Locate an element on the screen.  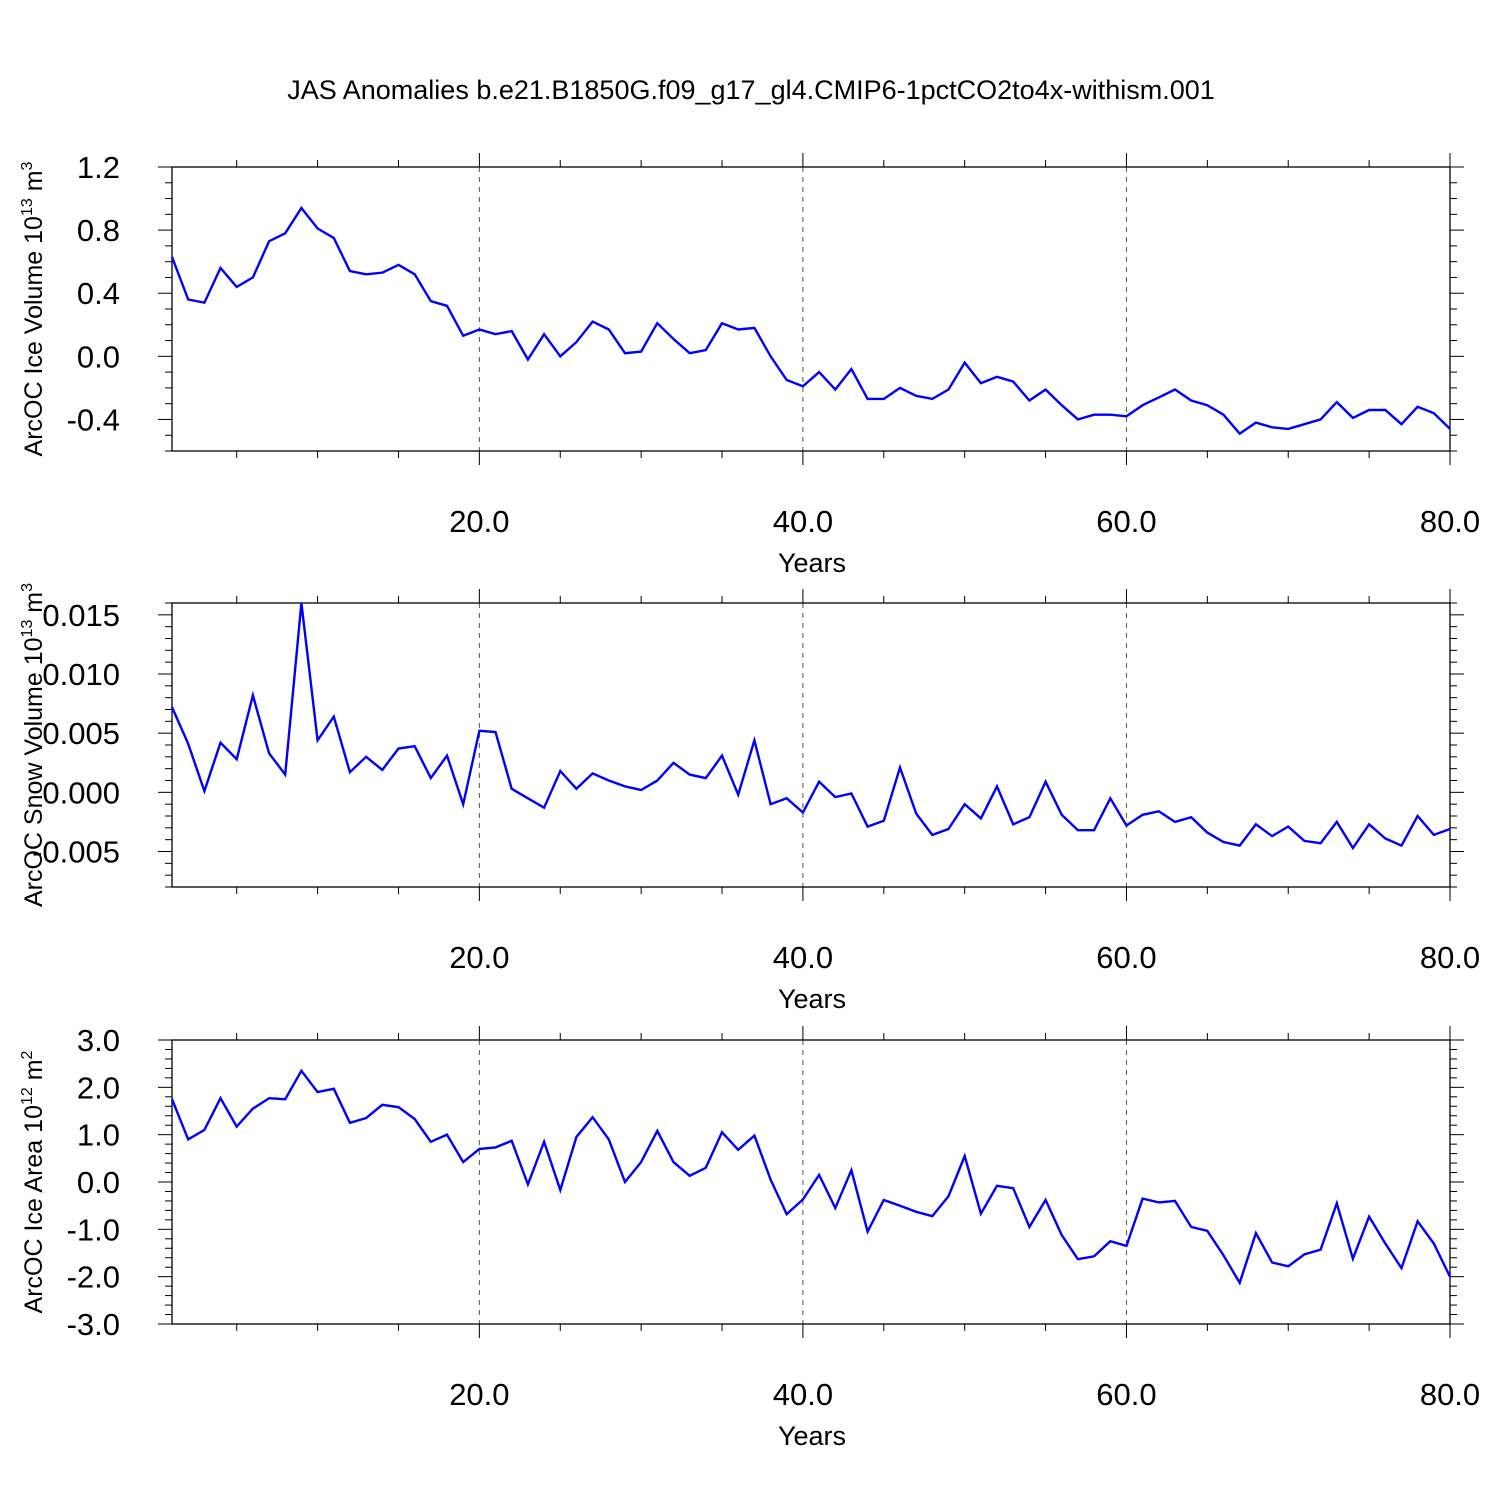
series-line-snow-volume is located at coordinates (810, 726).